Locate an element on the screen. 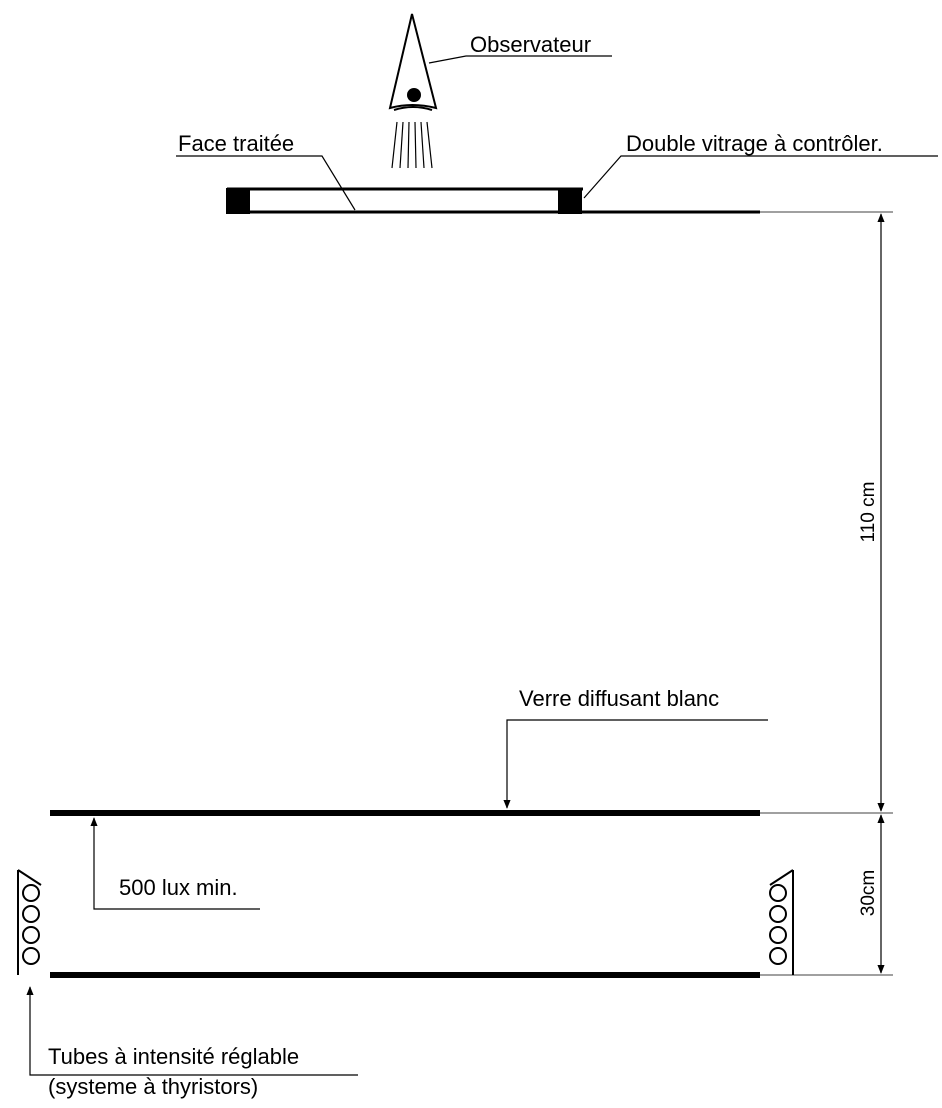 Image resolution: width=942 pixels, height=1108 pixels. spacer-left is located at coordinates (238, 201).